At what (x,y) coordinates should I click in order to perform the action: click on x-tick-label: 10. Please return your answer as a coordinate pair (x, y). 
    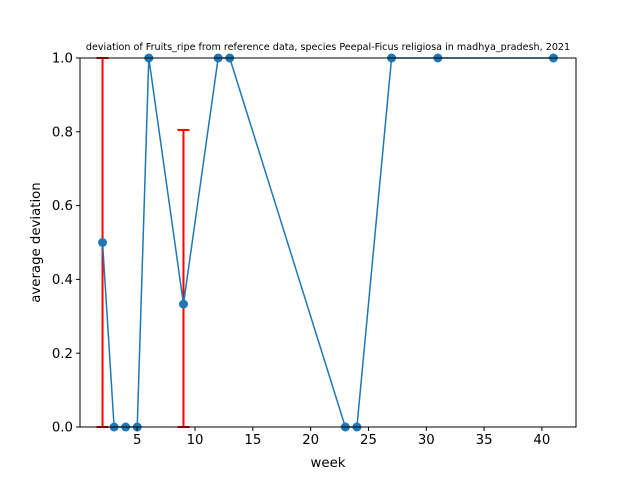
    Looking at the image, I should click on (195, 440).